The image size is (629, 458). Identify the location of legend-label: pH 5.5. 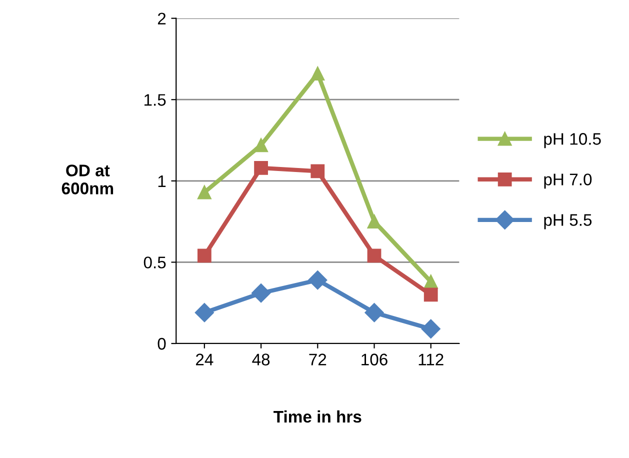
(568, 222).